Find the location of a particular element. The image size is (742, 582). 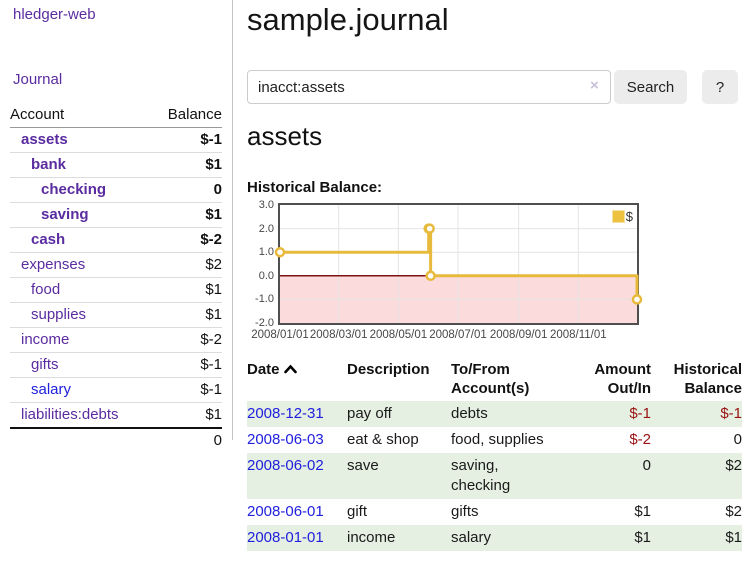

chart-plot-area: $ is located at coordinates (458, 264).